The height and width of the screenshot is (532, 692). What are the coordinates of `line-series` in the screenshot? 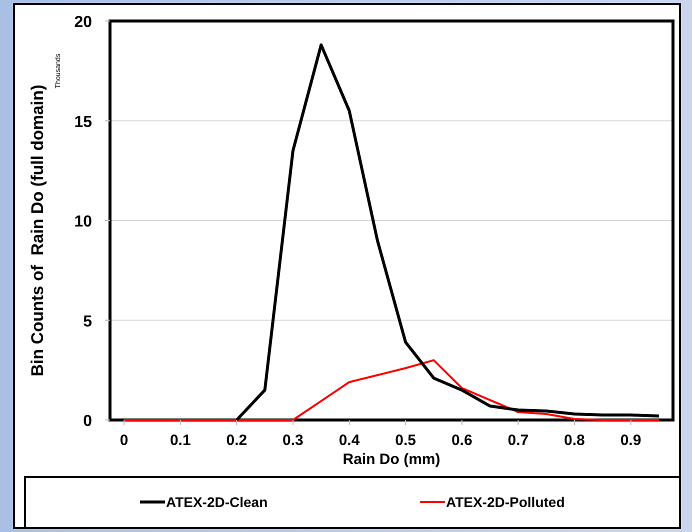 It's located at (391, 390).